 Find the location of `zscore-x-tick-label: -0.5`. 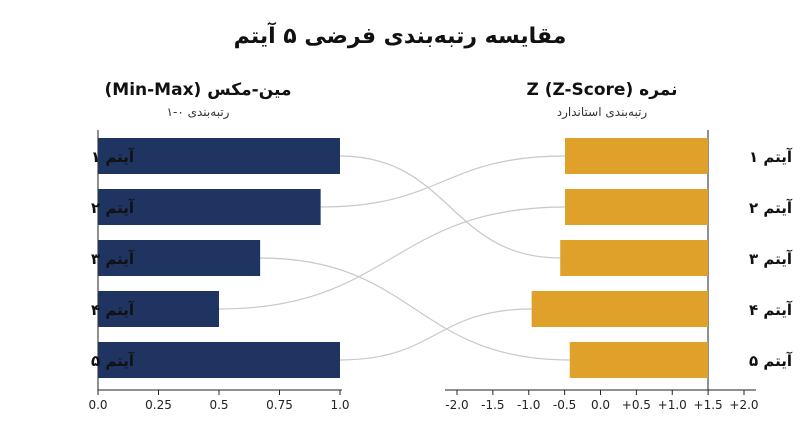

zscore-x-tick-label: -0.5 is located at coordinates (564, 405).